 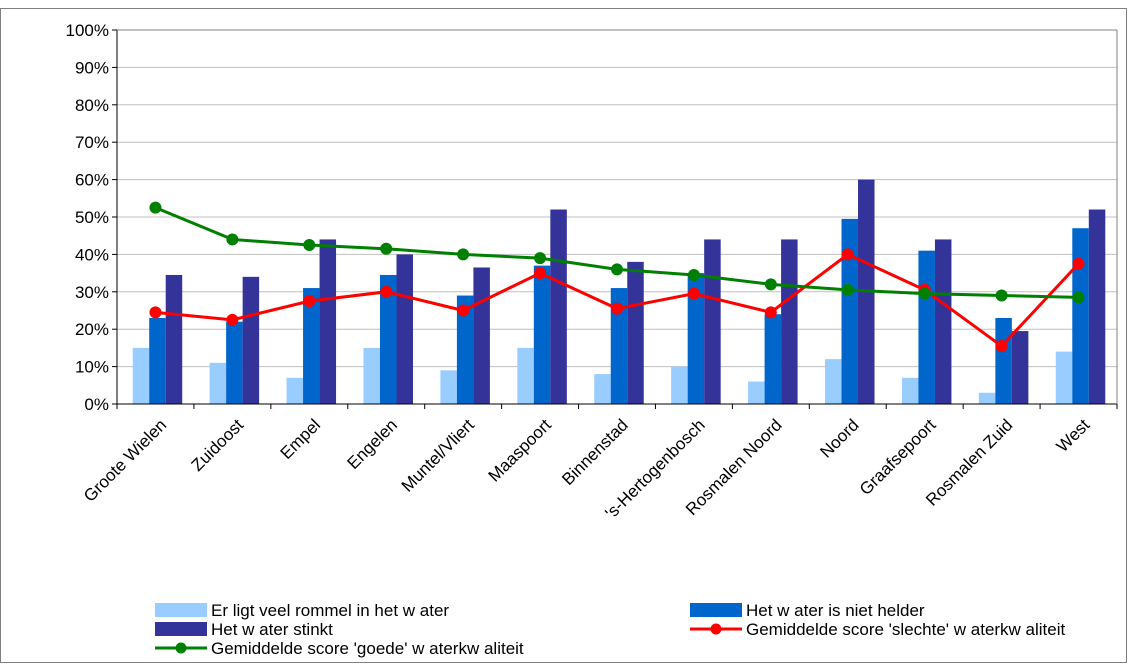 What do you see at coordinates (272, 629) in the screenshot?
I see `legend-label: Het w ater stinkt` at bounding box center [272, 629].